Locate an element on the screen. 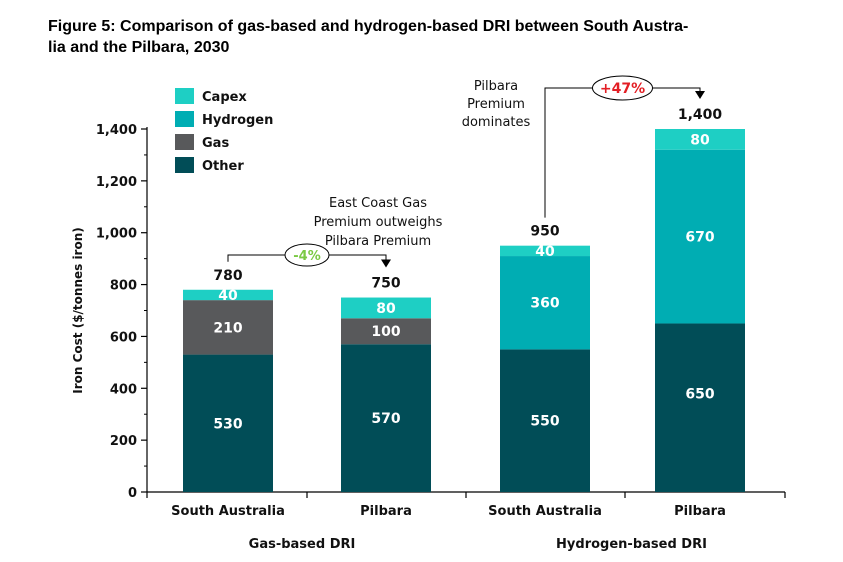 The width and height of the screenshot is (843, 562). annotation-text: East Coast Gas is located at coordinates (378, 203).